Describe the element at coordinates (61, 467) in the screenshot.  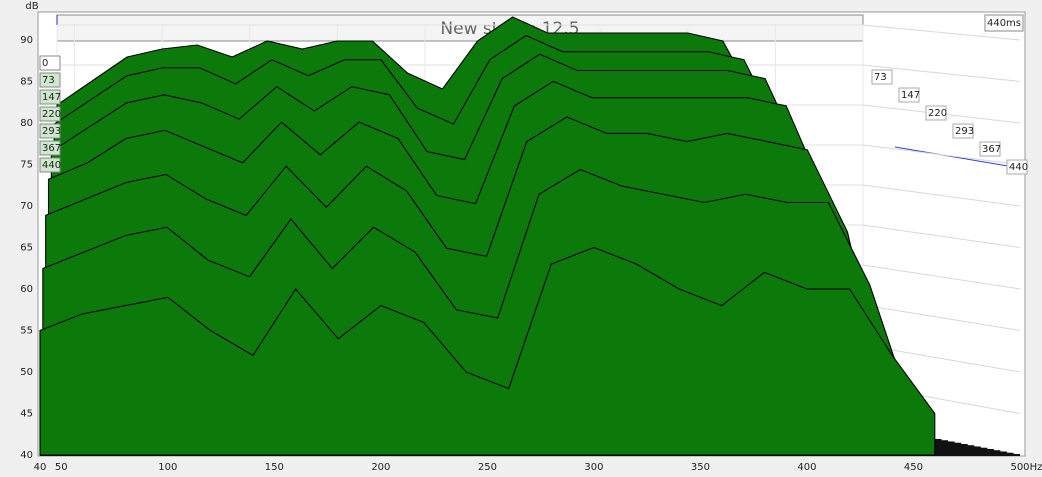
I see `x-tick-label: 50` at that location.